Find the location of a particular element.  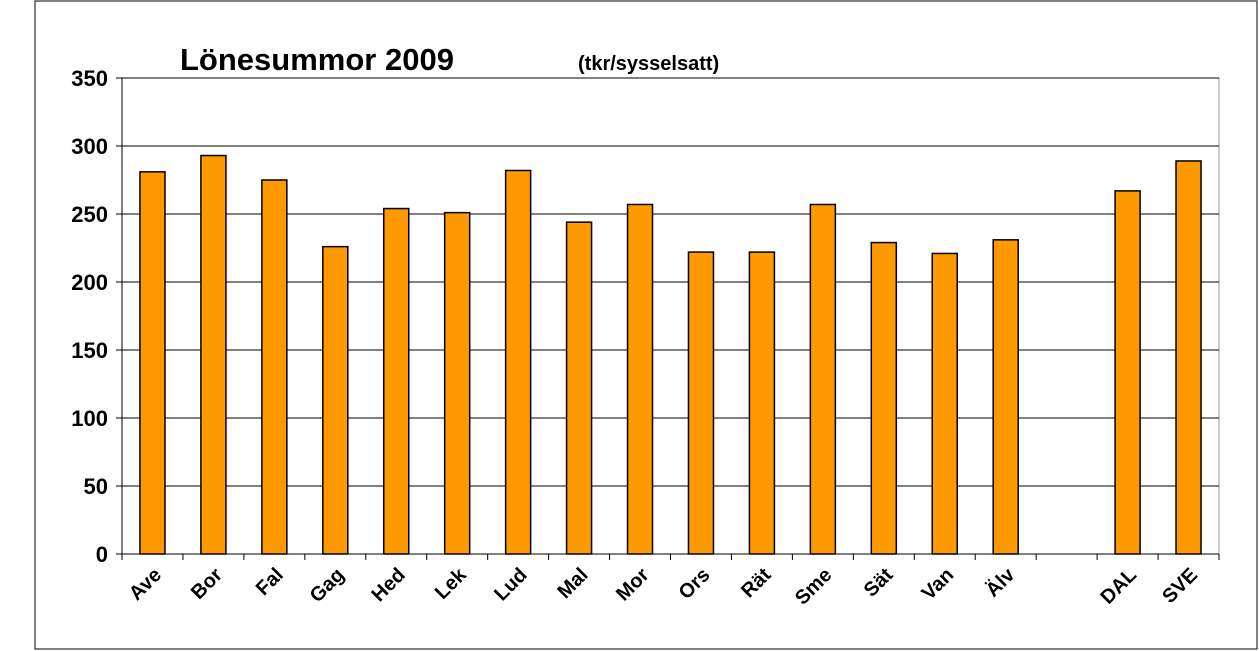

y-tick-label: 0 is located at coordinates (102, 554).